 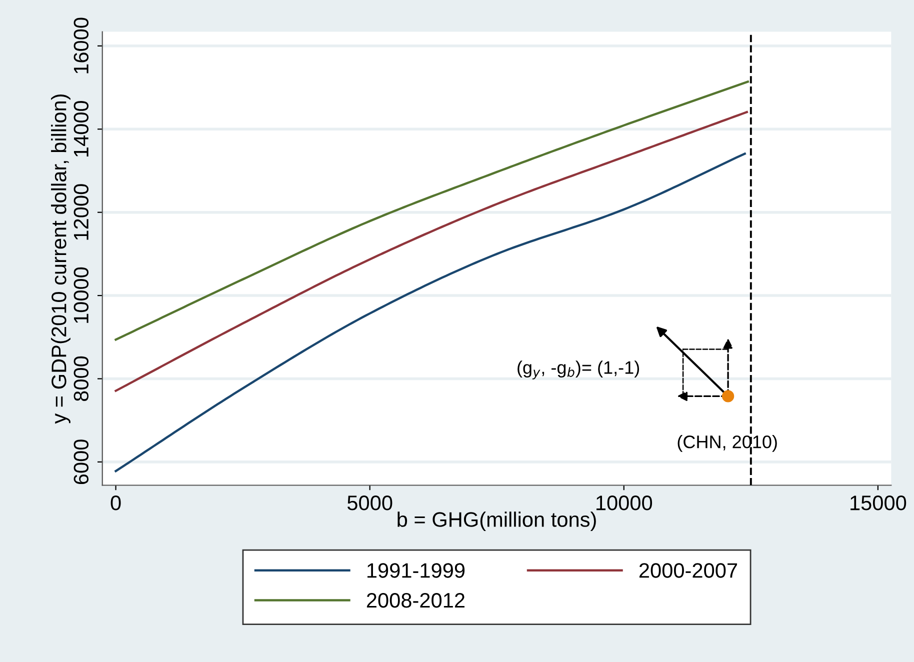 What do you see at coordinates (60, 259) in the screenshot?
I see `y-axis-title: y = GDP(2010 current dollar, billion)` at bounding box center [60, 259].